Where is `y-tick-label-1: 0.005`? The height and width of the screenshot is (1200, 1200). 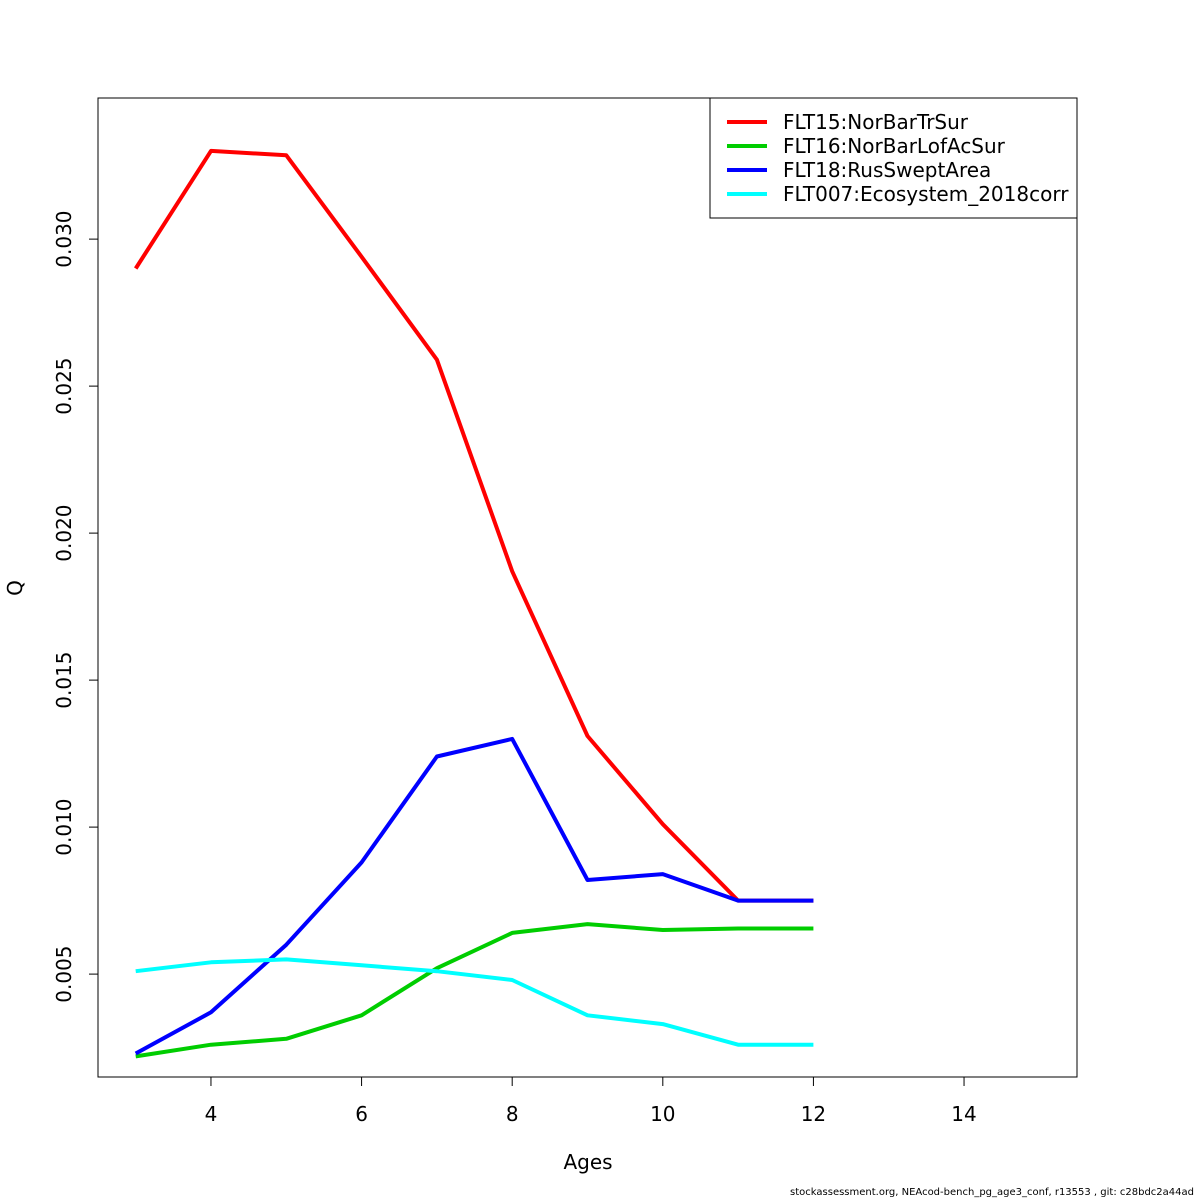
y-tick-label-1: 0.005 is located at coordinates (64, 973).